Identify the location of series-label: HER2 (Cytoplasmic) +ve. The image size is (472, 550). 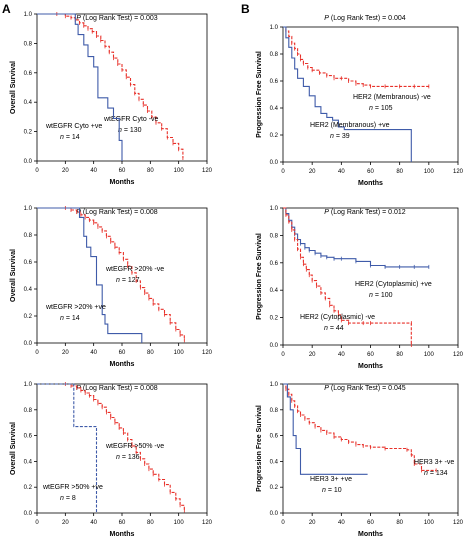
(393, 284).